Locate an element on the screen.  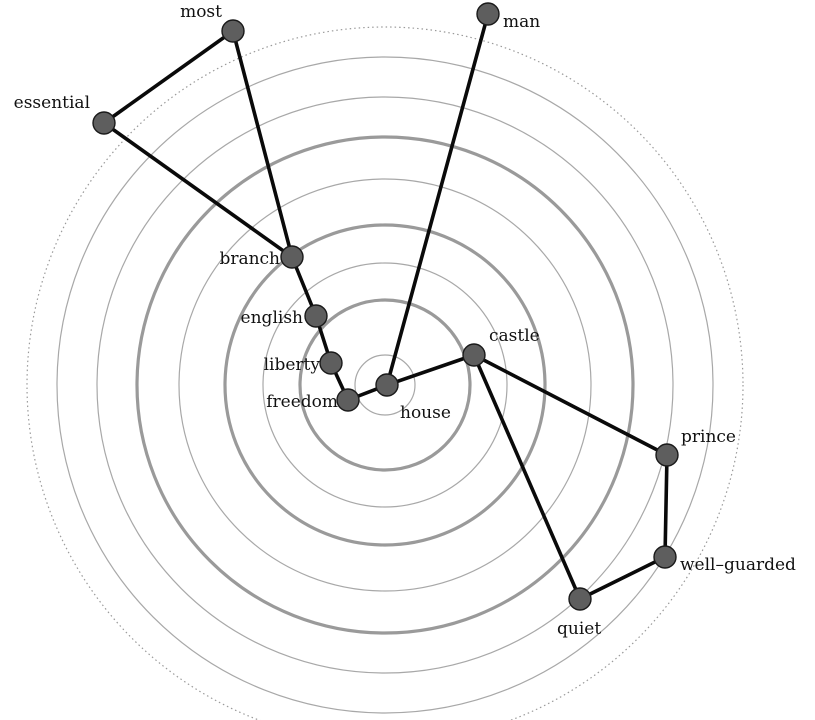
node-label-branch: branch is located at coordinates (249, 259).